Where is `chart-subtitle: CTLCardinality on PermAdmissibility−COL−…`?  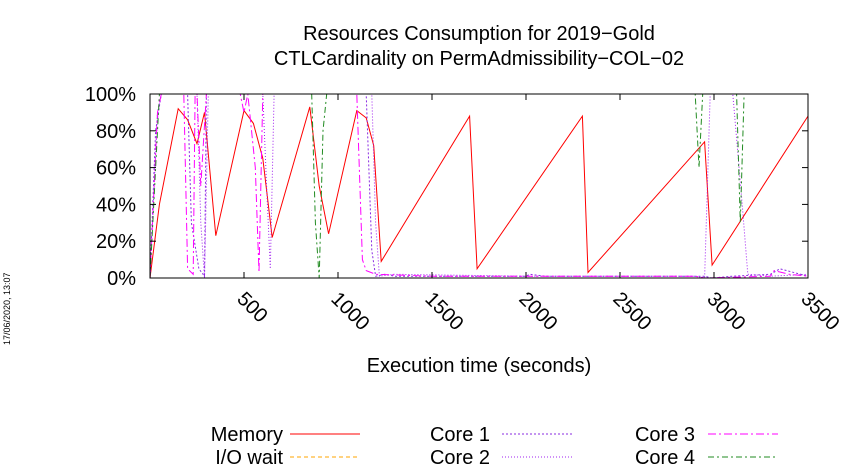
chart-subtitle: CTLCardinality on PermAdmissibility−COL−… is located at coordinates (479, 59).